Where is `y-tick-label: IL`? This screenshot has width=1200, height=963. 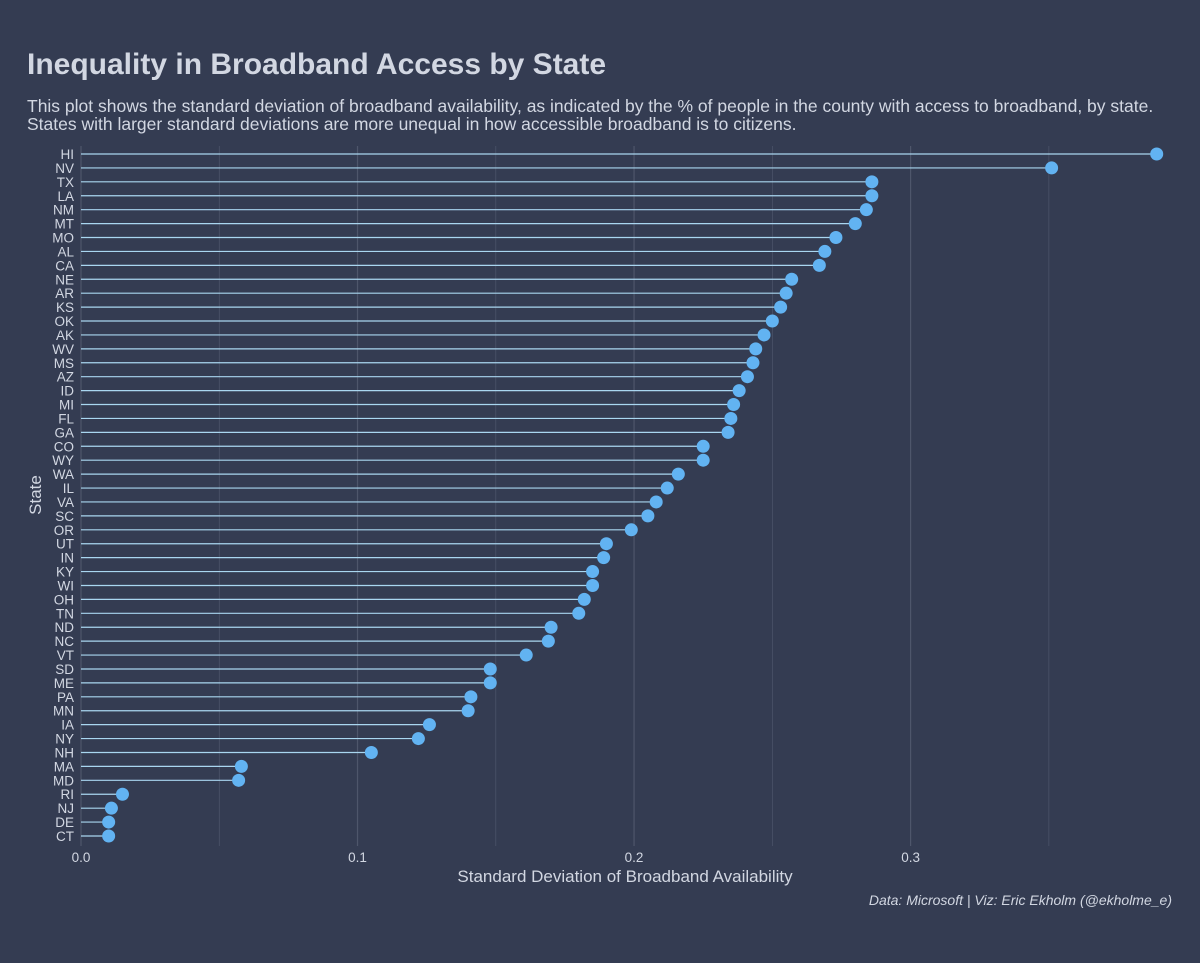 y-tick-label: IL is located at coordinates (69, 488).